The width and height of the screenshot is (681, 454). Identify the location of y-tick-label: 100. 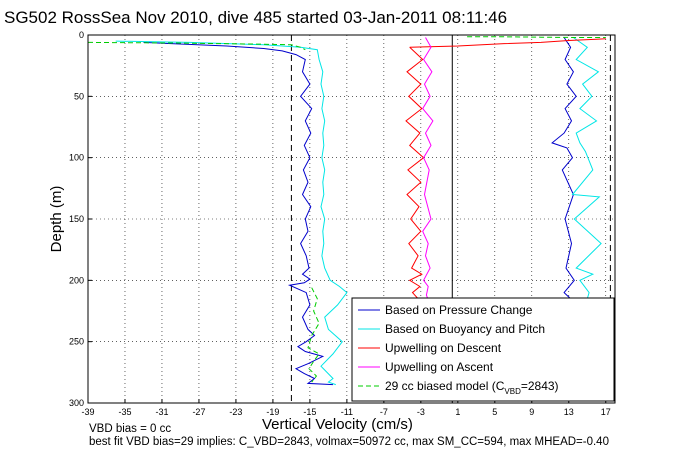
(76, 158).